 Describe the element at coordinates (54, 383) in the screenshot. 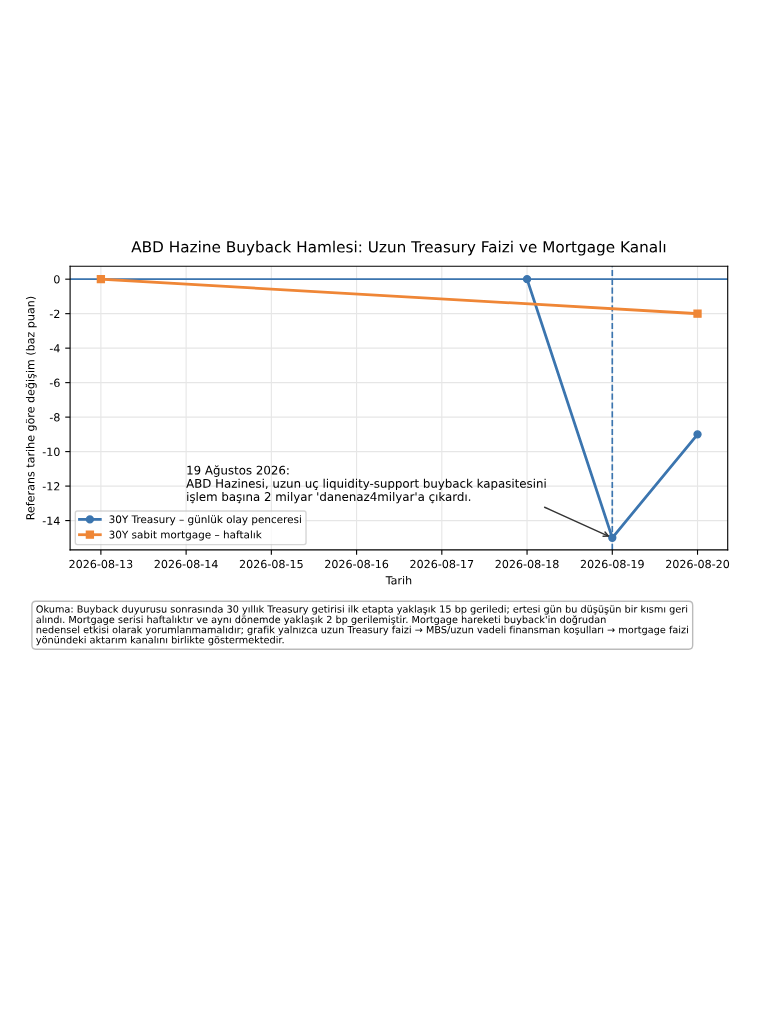

I see `y-tick-label: -6` at that location.